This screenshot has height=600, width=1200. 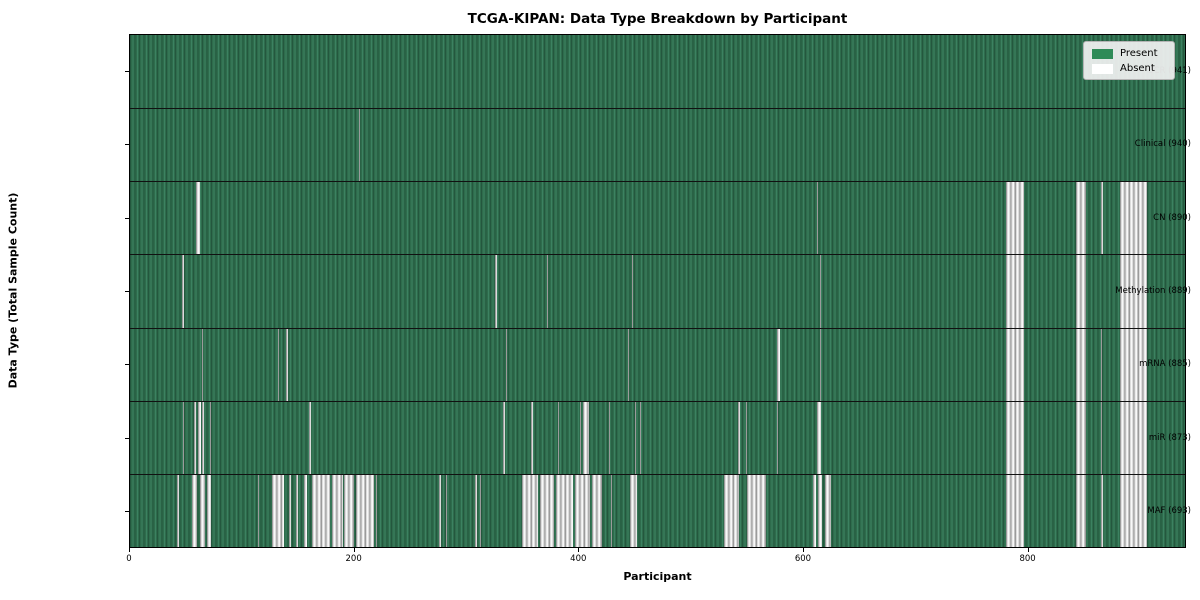 What do you see at coordinates (1169, 437) in the screenshot?
I see `y-tick-label-miR: miR (873)` at bounding box center [1169, 437].